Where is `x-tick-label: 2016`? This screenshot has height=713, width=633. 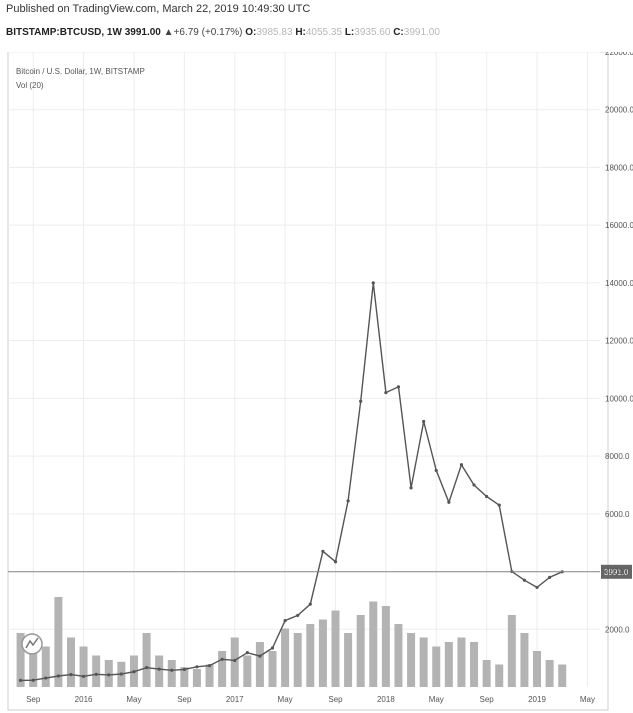 x-tick-label: 2016 is located at coordinates (84, 699).